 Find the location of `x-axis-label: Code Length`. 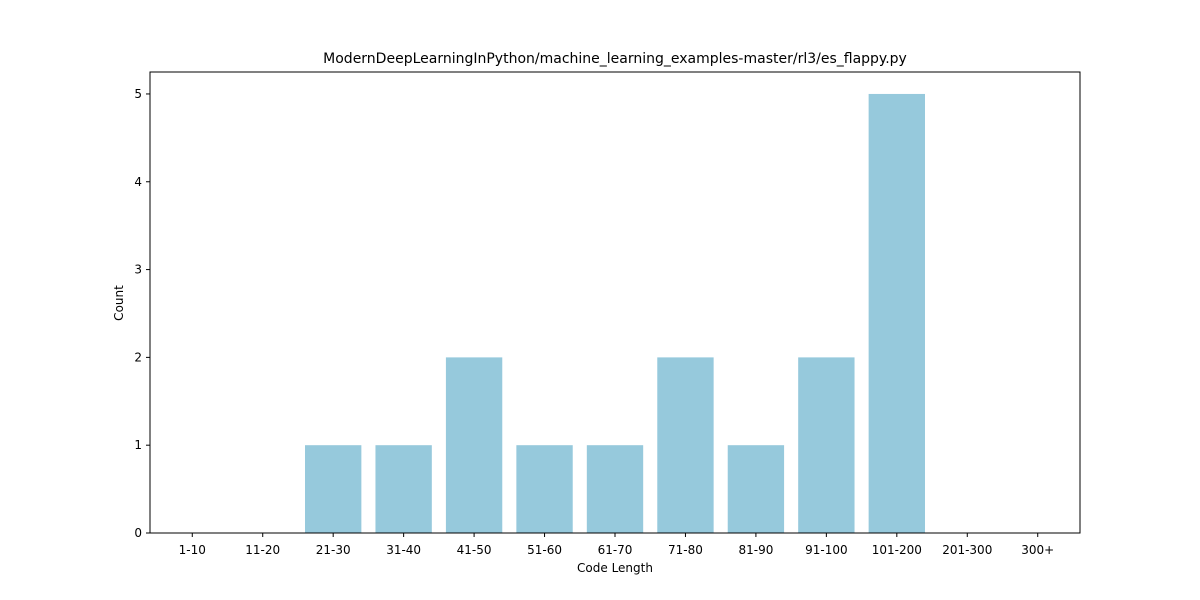

x-axis-label: Code Length is located at coordinates (615, 568).